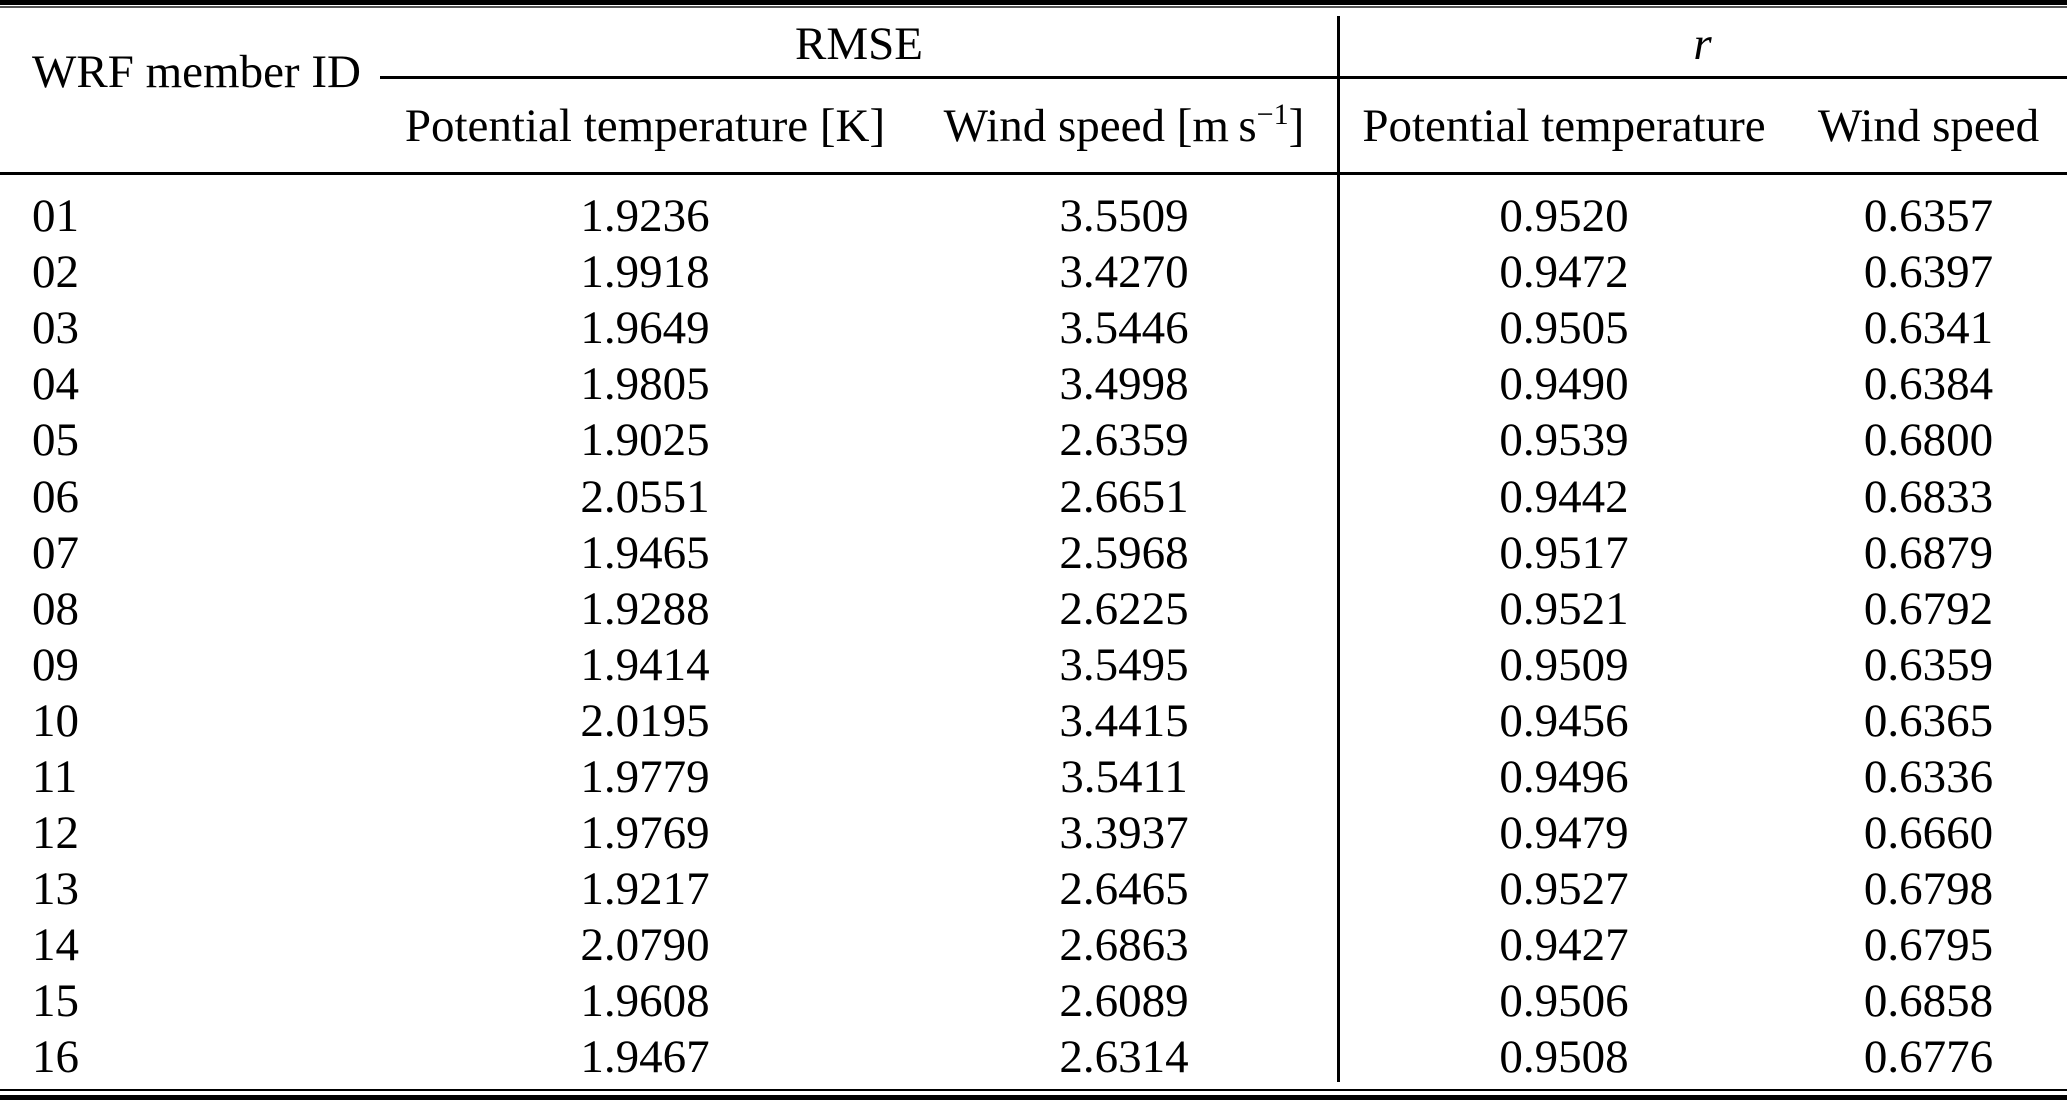 This screenshot has width=2067, height=1100. What do you see at coordinates (1564, 384) in the screenshot?
I see `cell-r-potential-temperature: 0.9490` at bounding box center [1564, 384].